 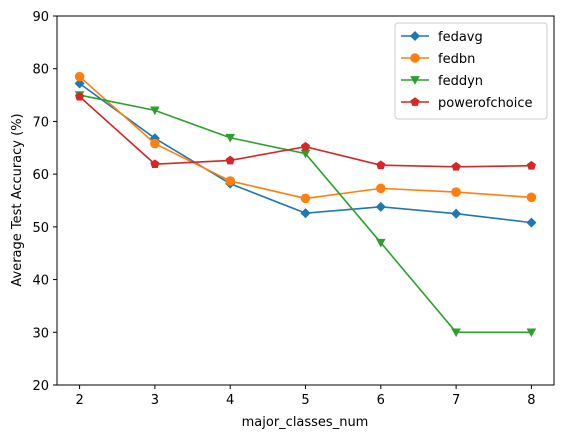 I want to click on y-tick-label: 90, so click(x=40, y=17).